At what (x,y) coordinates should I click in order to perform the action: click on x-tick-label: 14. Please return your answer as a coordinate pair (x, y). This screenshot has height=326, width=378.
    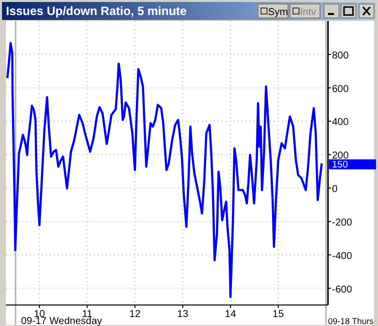
    Looking at the image, I should click on (230, 314).